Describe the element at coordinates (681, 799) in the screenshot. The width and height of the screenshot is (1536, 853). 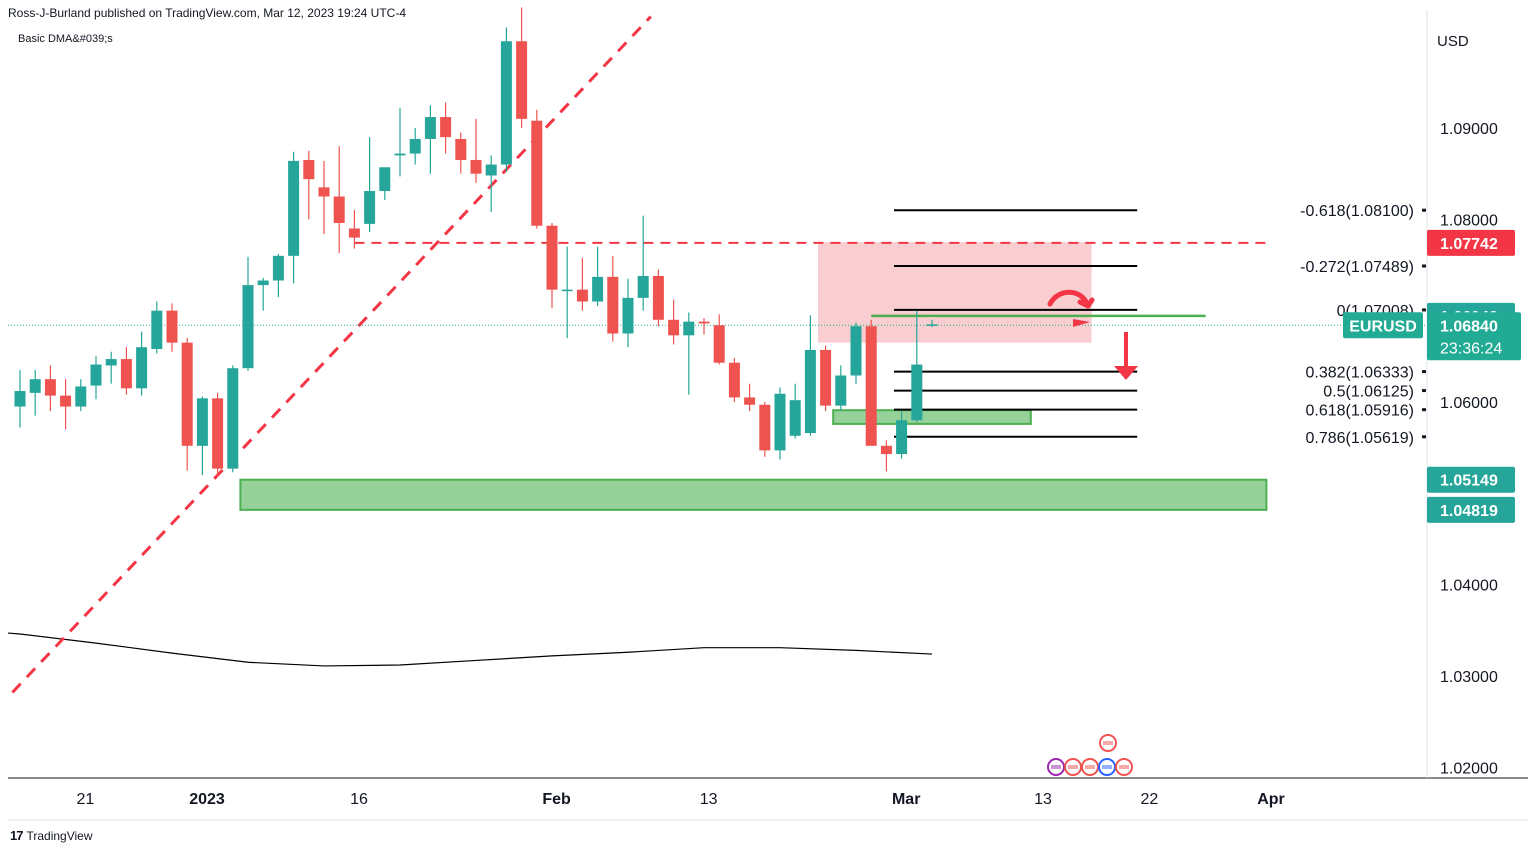
I see `time-axis: 21 2023 16 Feb 13 Mar 13 22 Apr` at that location.